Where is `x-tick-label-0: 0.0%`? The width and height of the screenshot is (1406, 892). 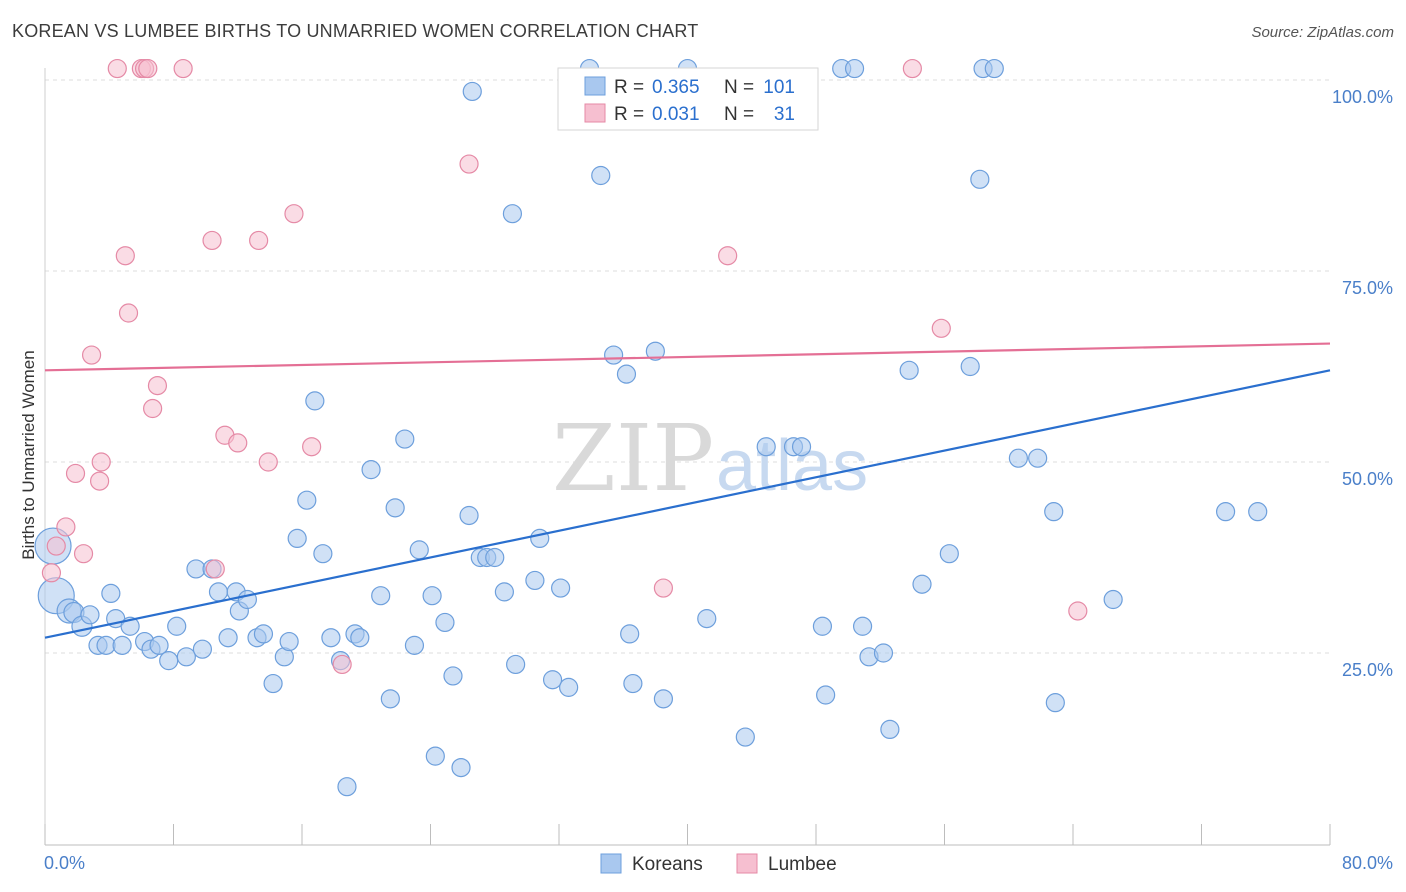 x-tick-label-0: 0.0% is located at coordinates (64, 863).